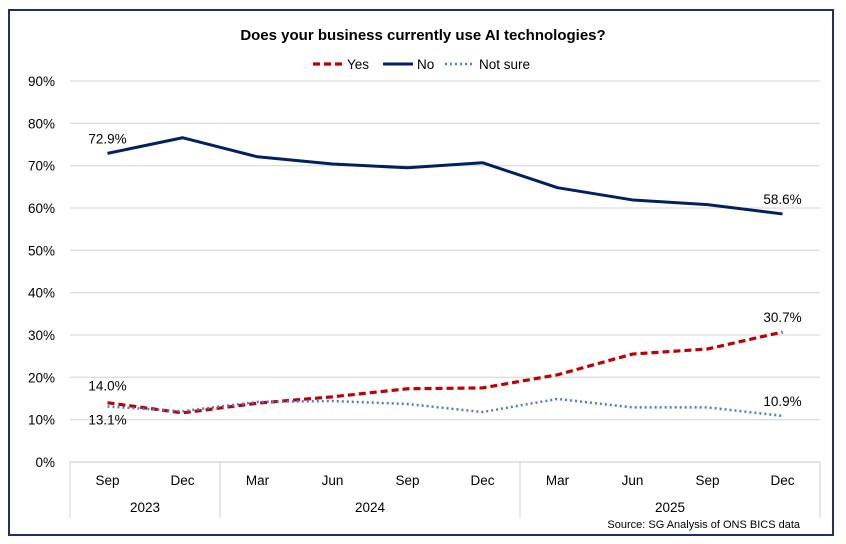 The height and width of the screenshot is (544, 846). What do you see at coordinates (41, 377) in the screenshot?
I see `y-tick-label: 20%` at bounding box center [41, 377].